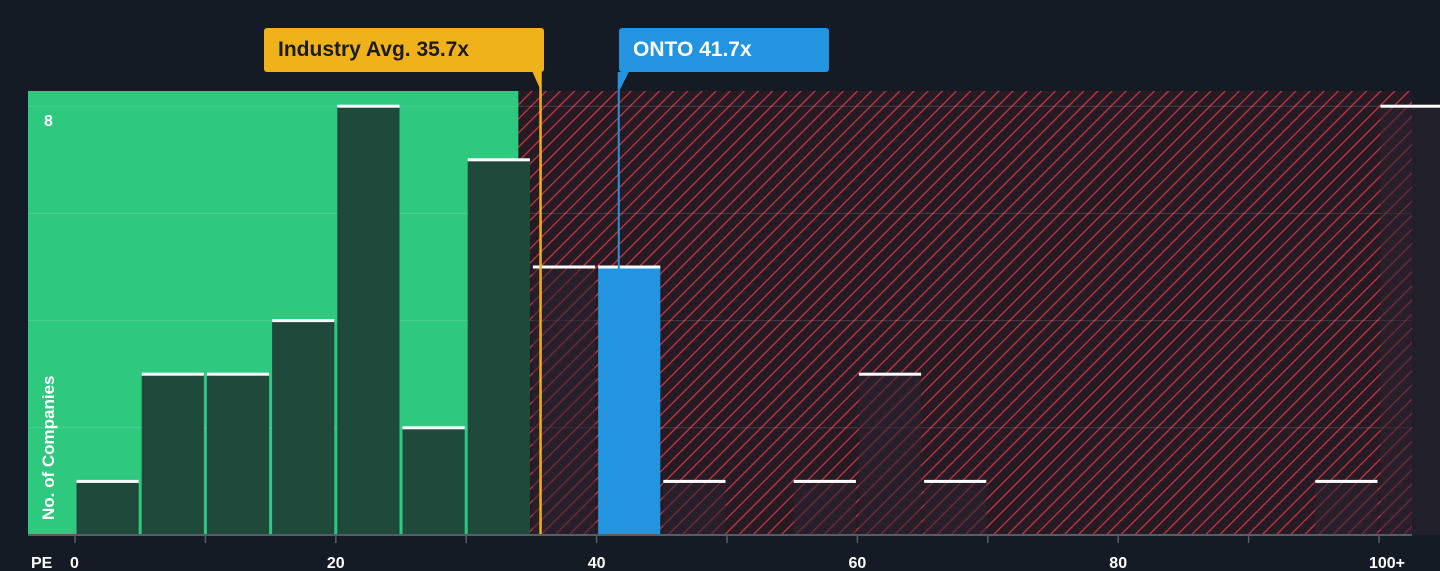 Image resolution: width=1440 pixels, height=571 pixels. Describe the element at coordinates (48, 121) in the screenshot. I see `y-tick-label: 8` at that location.